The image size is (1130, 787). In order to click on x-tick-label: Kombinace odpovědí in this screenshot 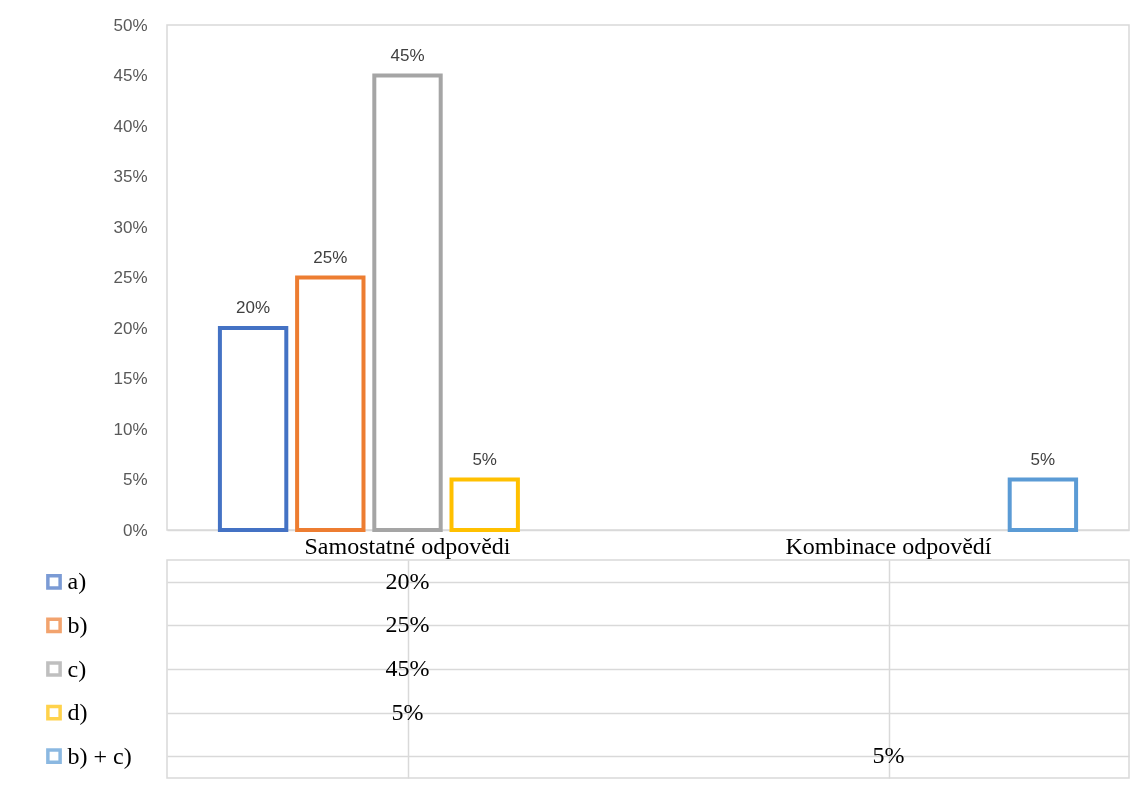, I will do `click(888, 545)`.